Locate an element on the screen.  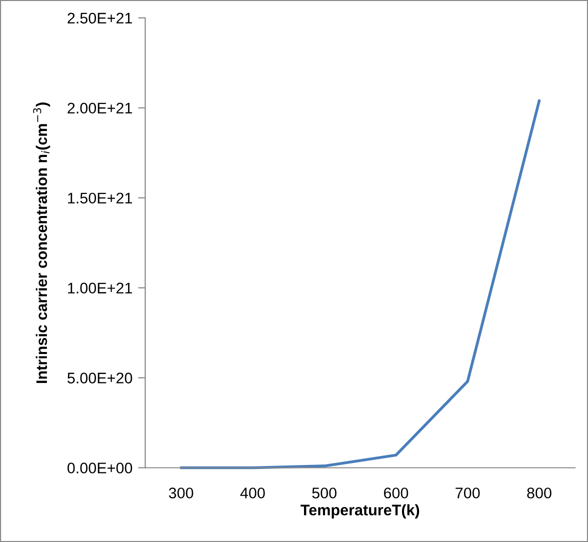
y-axis-title: Intrinsic carrier concentration n$_{i}$(cm$^{−3}$) is located at coordinates (41, 242).